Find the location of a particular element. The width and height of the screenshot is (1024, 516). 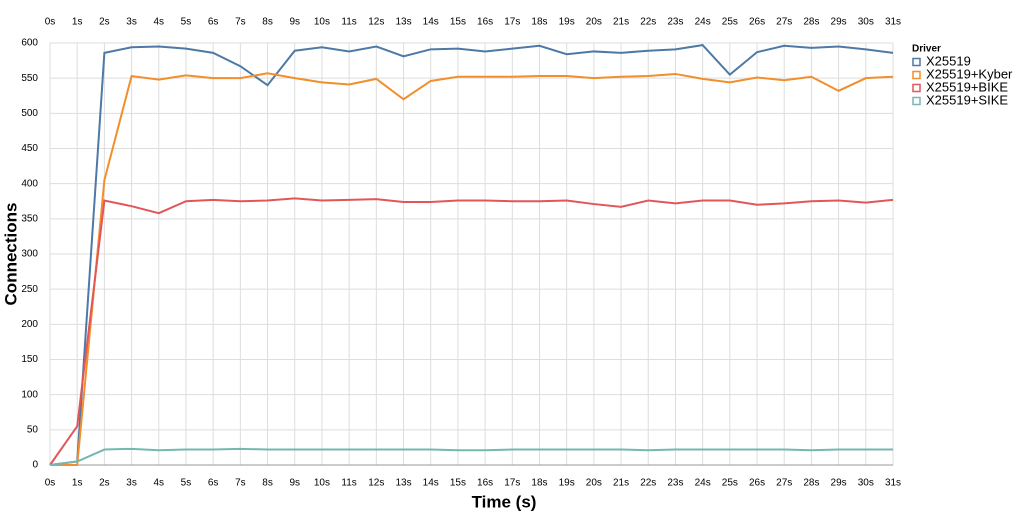

legend-label: X25519+SIKE is located at coordinates (967, 99).